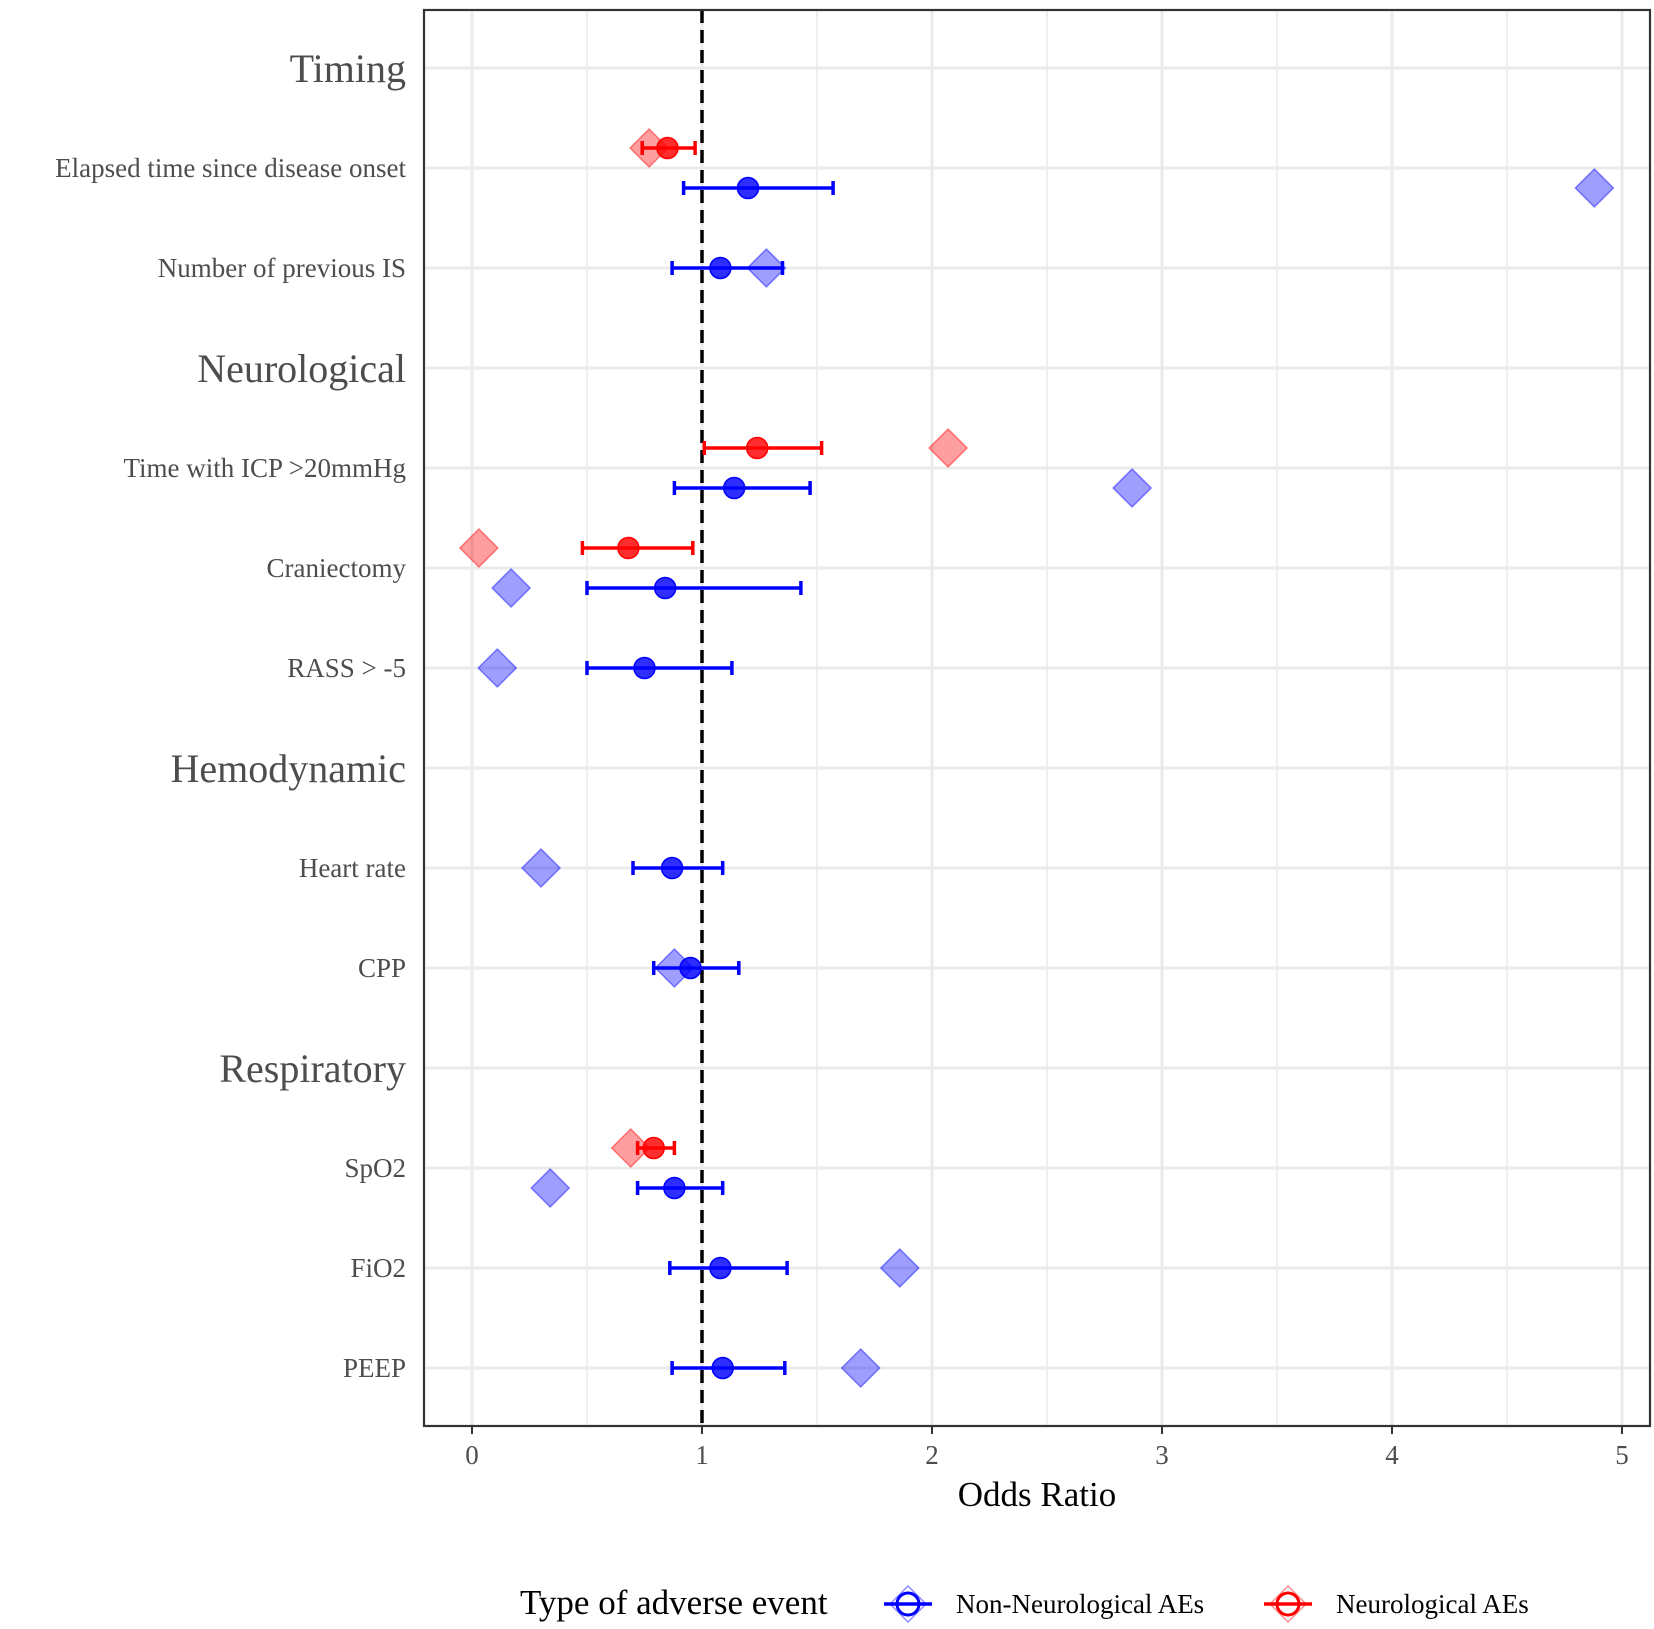 Image resolution: width=1654 pixels, height=1629 pixels. What do you see at coordinates (289, 768) in the screenshot?
I see `section-label: Hemodynamic` at bounding box center [289, 768].